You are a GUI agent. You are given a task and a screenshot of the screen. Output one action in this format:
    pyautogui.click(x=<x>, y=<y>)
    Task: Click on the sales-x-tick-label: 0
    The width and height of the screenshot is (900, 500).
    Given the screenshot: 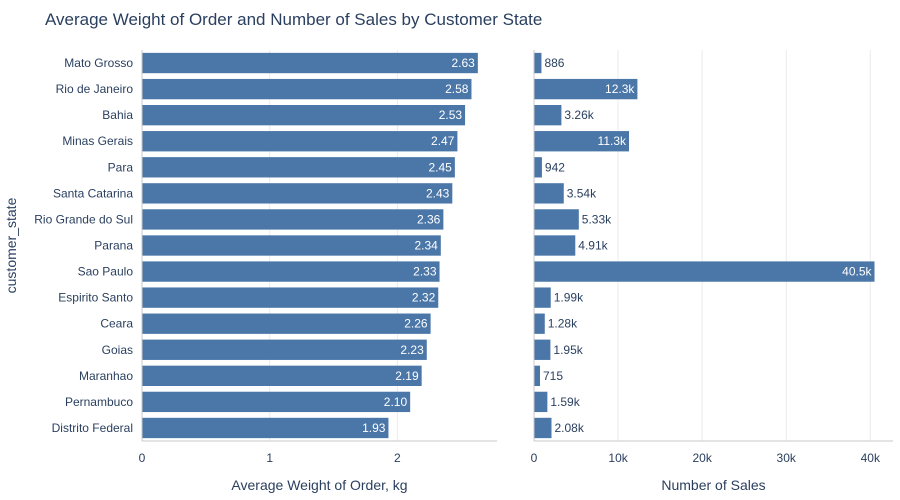 What is the action you would take?
    pyautogui.click(x=534, y=458)
    